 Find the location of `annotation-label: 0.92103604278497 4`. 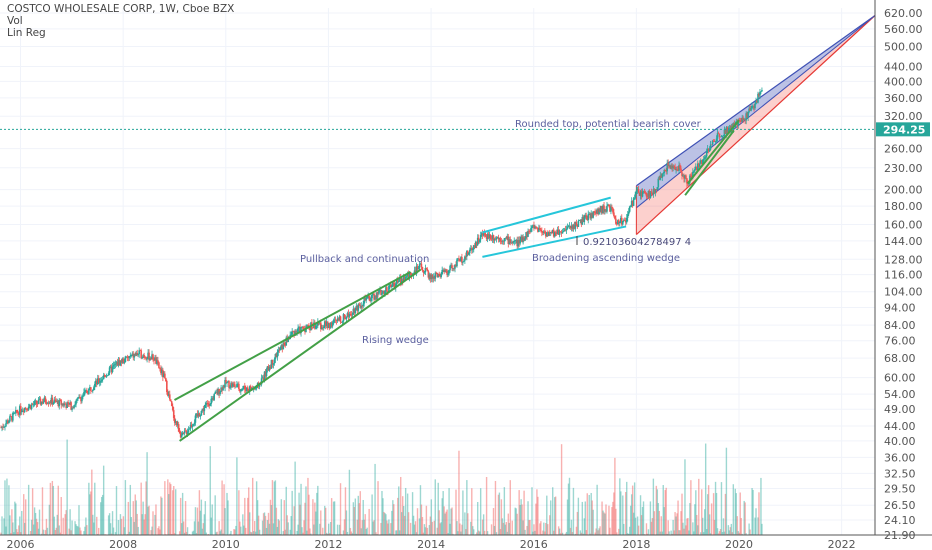

annotation-label: 0.92103604278497 4 is located at coordinates (637, 242).